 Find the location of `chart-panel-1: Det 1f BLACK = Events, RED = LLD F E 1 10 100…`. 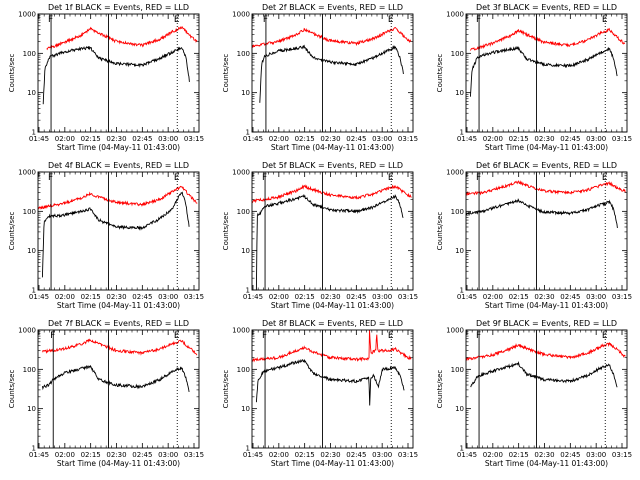

chart-panel-1: Det 1f BLACK = Events, RED = LLD F E 1 10 100… is located at coordinates (106, 77).